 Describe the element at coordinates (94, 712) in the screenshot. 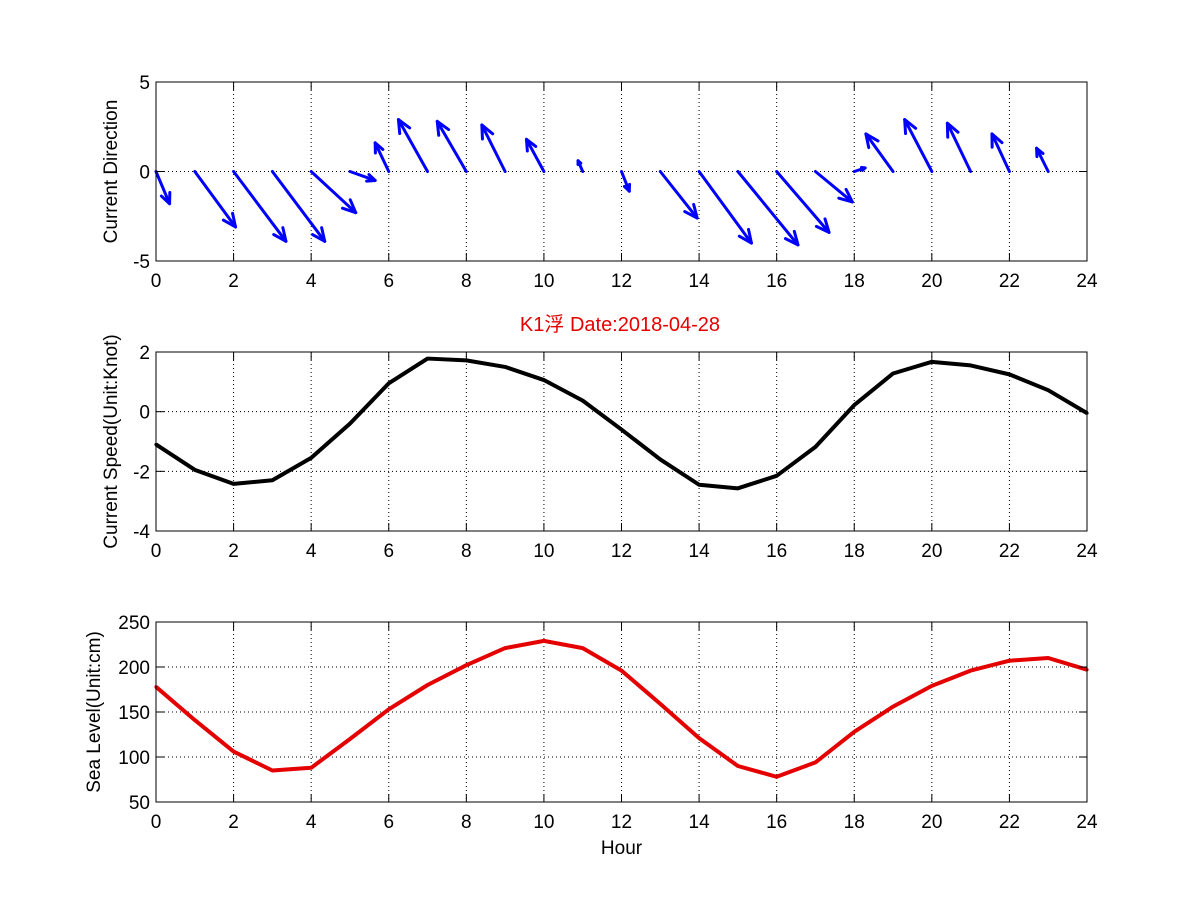

I see `sea-level-y-axis-label: Sea Level(Unit:cm)` at that location.